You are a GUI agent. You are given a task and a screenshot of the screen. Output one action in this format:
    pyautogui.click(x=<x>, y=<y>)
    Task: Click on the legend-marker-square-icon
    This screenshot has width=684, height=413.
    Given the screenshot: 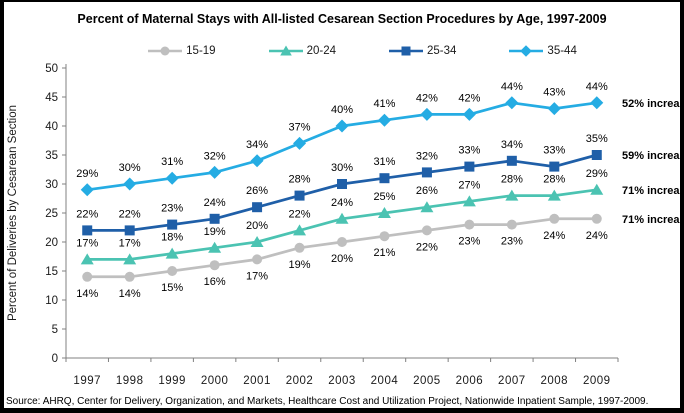 What is the action you would take?
    pyautogui.click(x=406, y=51)
    